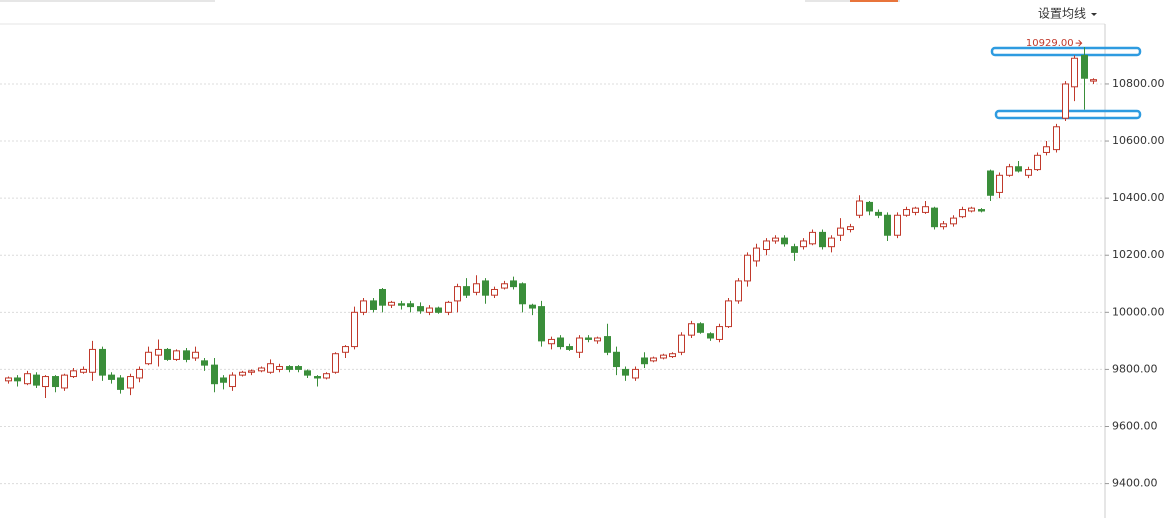  Describe the element at coordinates (1138, 254) in the screenshot. I see `y-tick-label: 10200.00` at that location.